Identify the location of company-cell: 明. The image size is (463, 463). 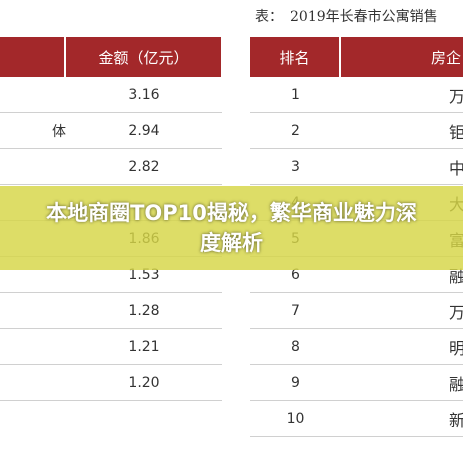
(402, 347).